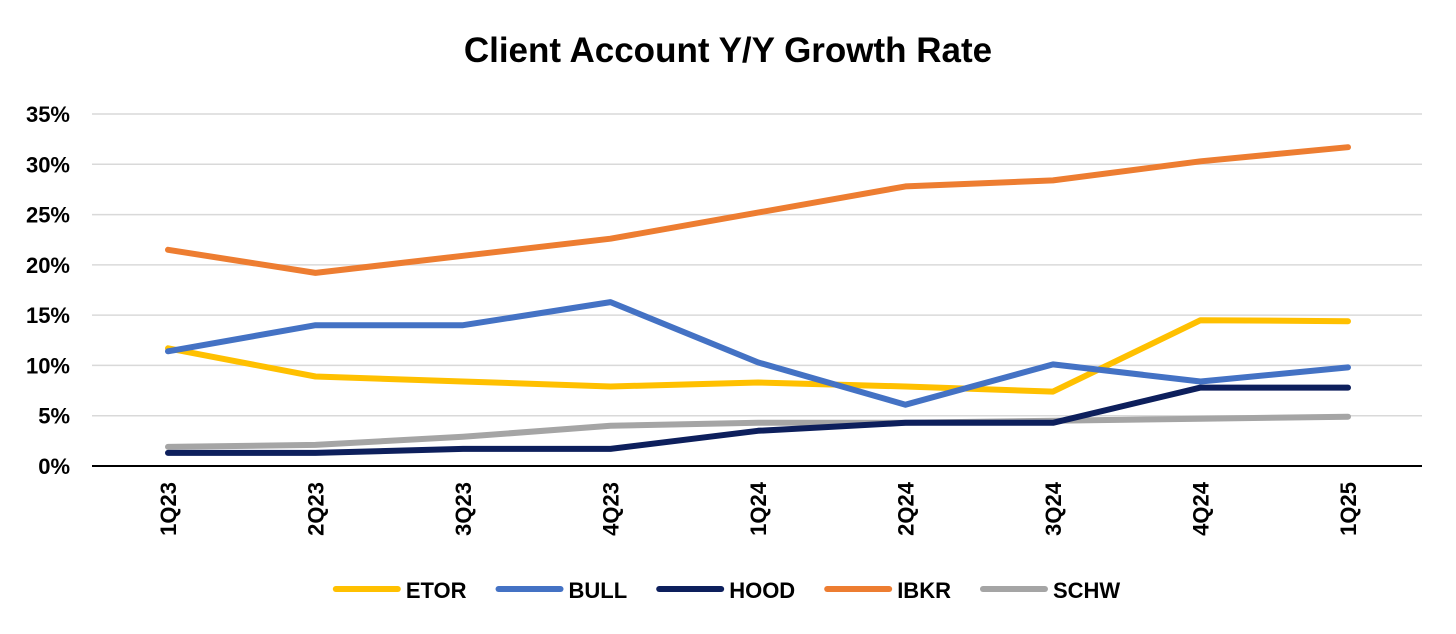 This screenshot has height=634, width=1456. I want to click on series-line-schw, so click(758, 431).